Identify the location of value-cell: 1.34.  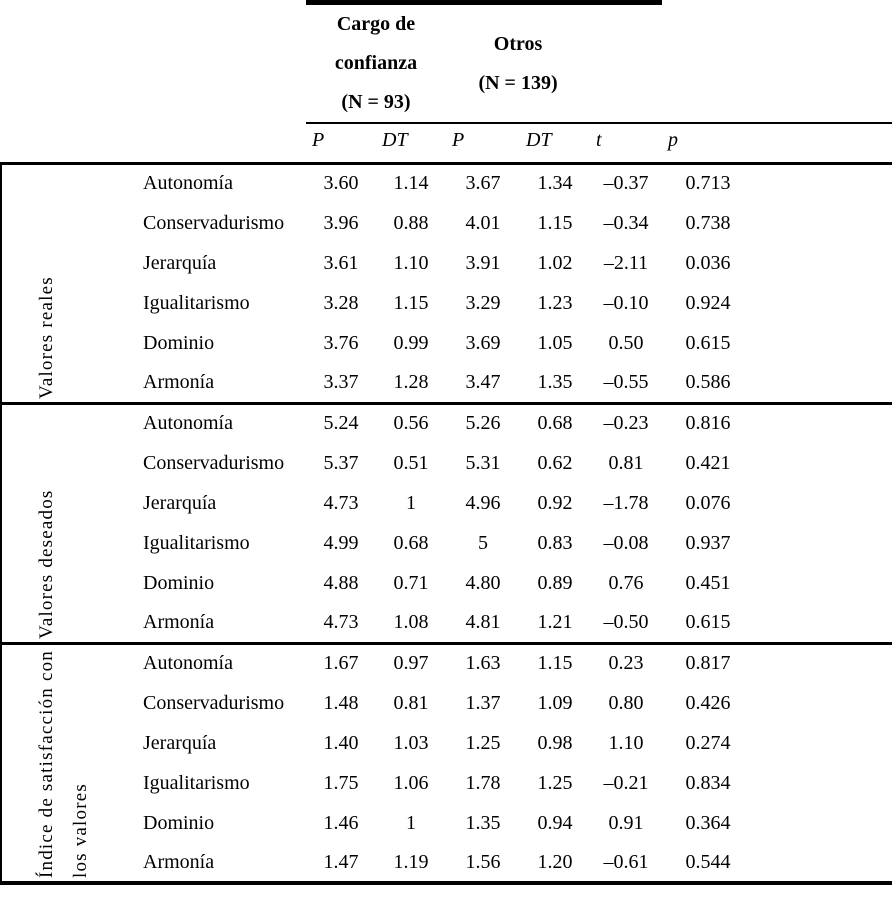
(555, 183).